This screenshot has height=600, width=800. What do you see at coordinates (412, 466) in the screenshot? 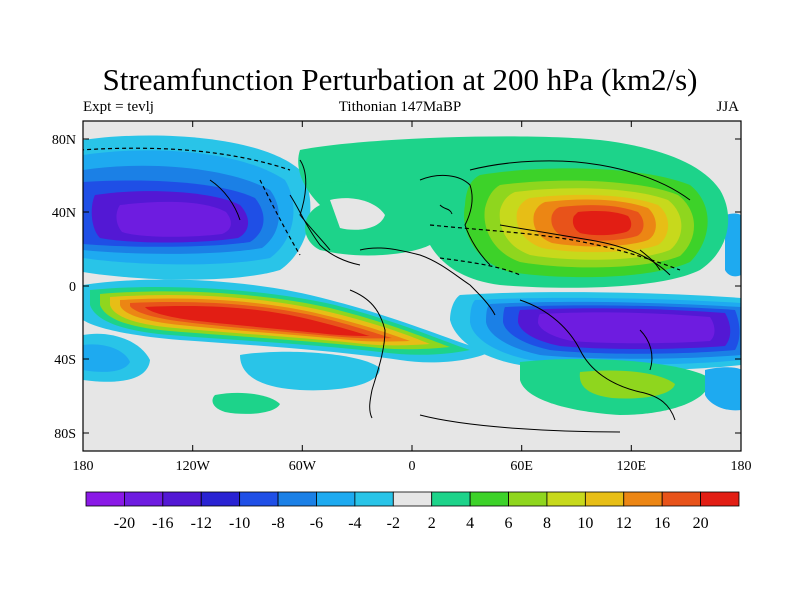
I see `x-tick-label: 0` at bounding box center [412, 466].